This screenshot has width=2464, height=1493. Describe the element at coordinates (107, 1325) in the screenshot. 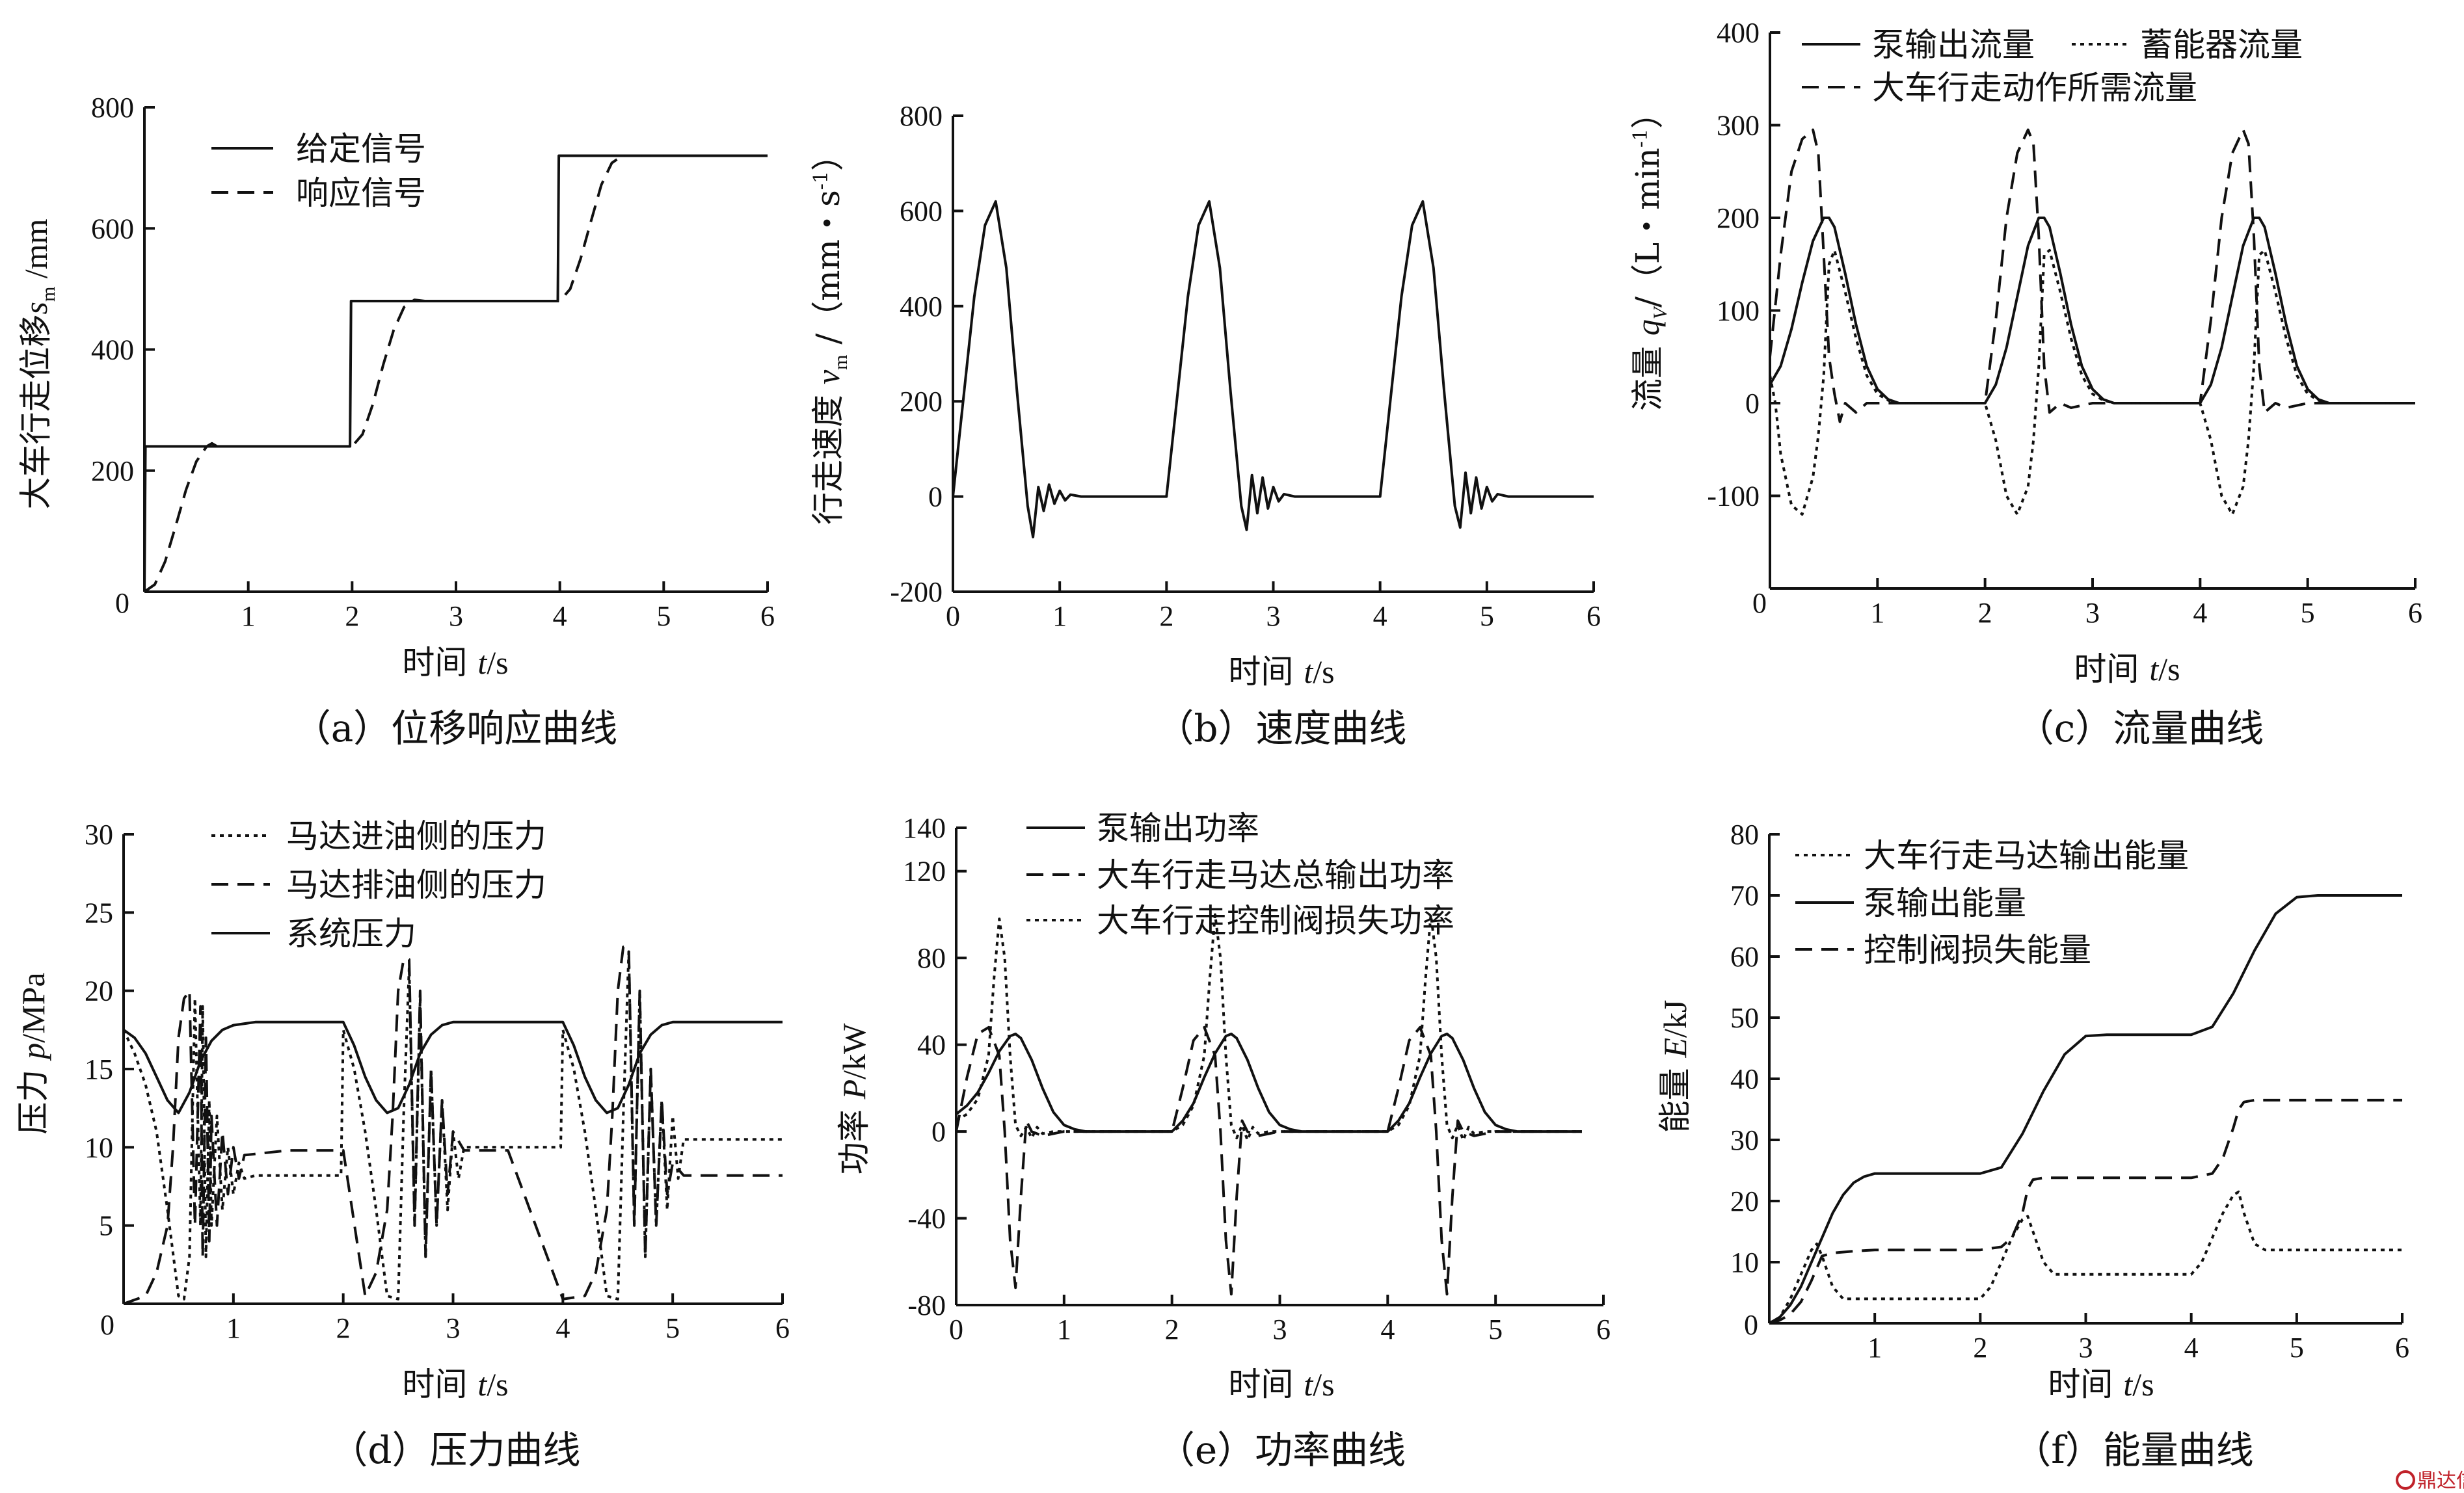

I see `origin-label-d: 0` at that location.